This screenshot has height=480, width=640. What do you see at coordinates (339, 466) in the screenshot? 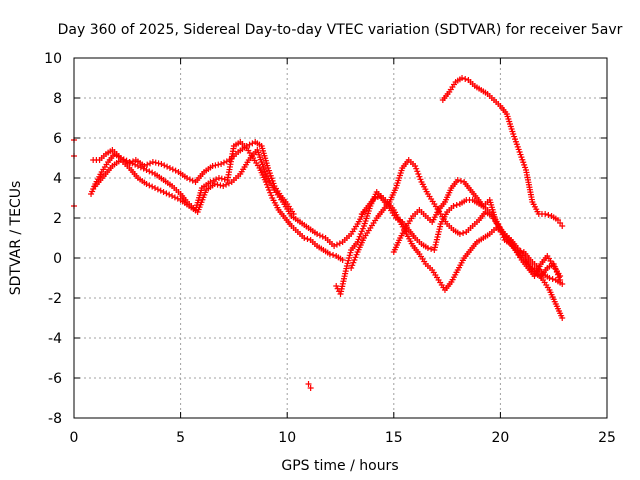
I see `x-axis-title: GPS time / hours` at bounding box center [339, 466].